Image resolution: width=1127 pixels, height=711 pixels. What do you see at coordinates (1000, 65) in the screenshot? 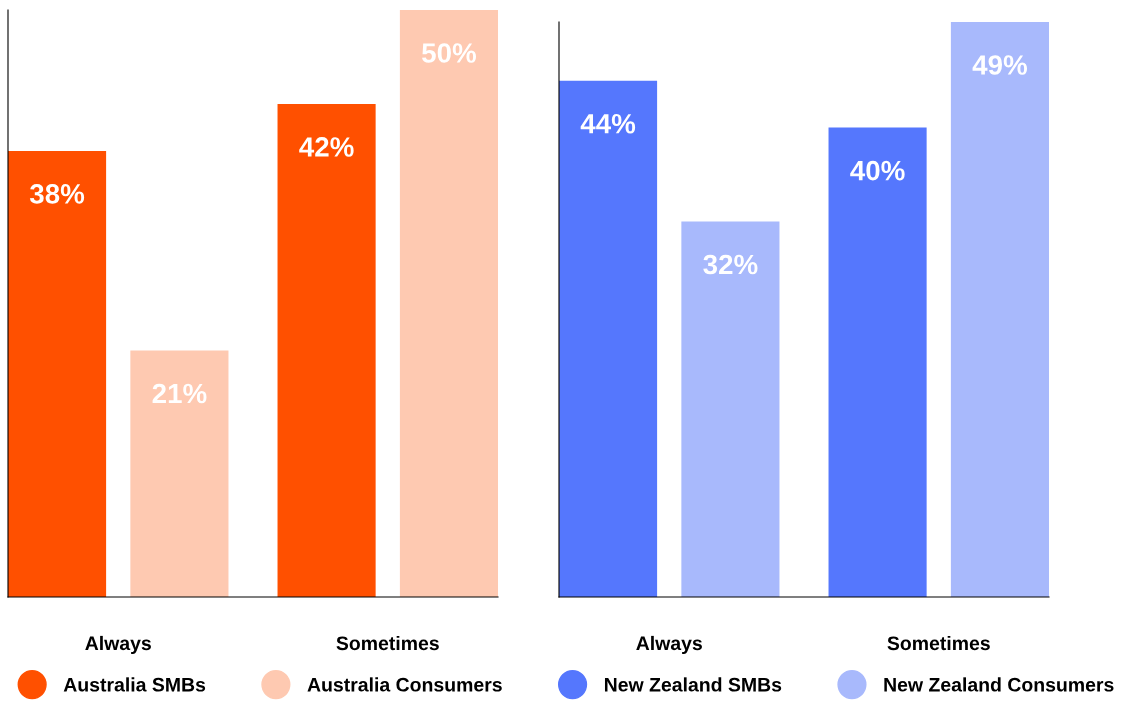
I see `data-label: 49%` at bounding box center [1000, 65].